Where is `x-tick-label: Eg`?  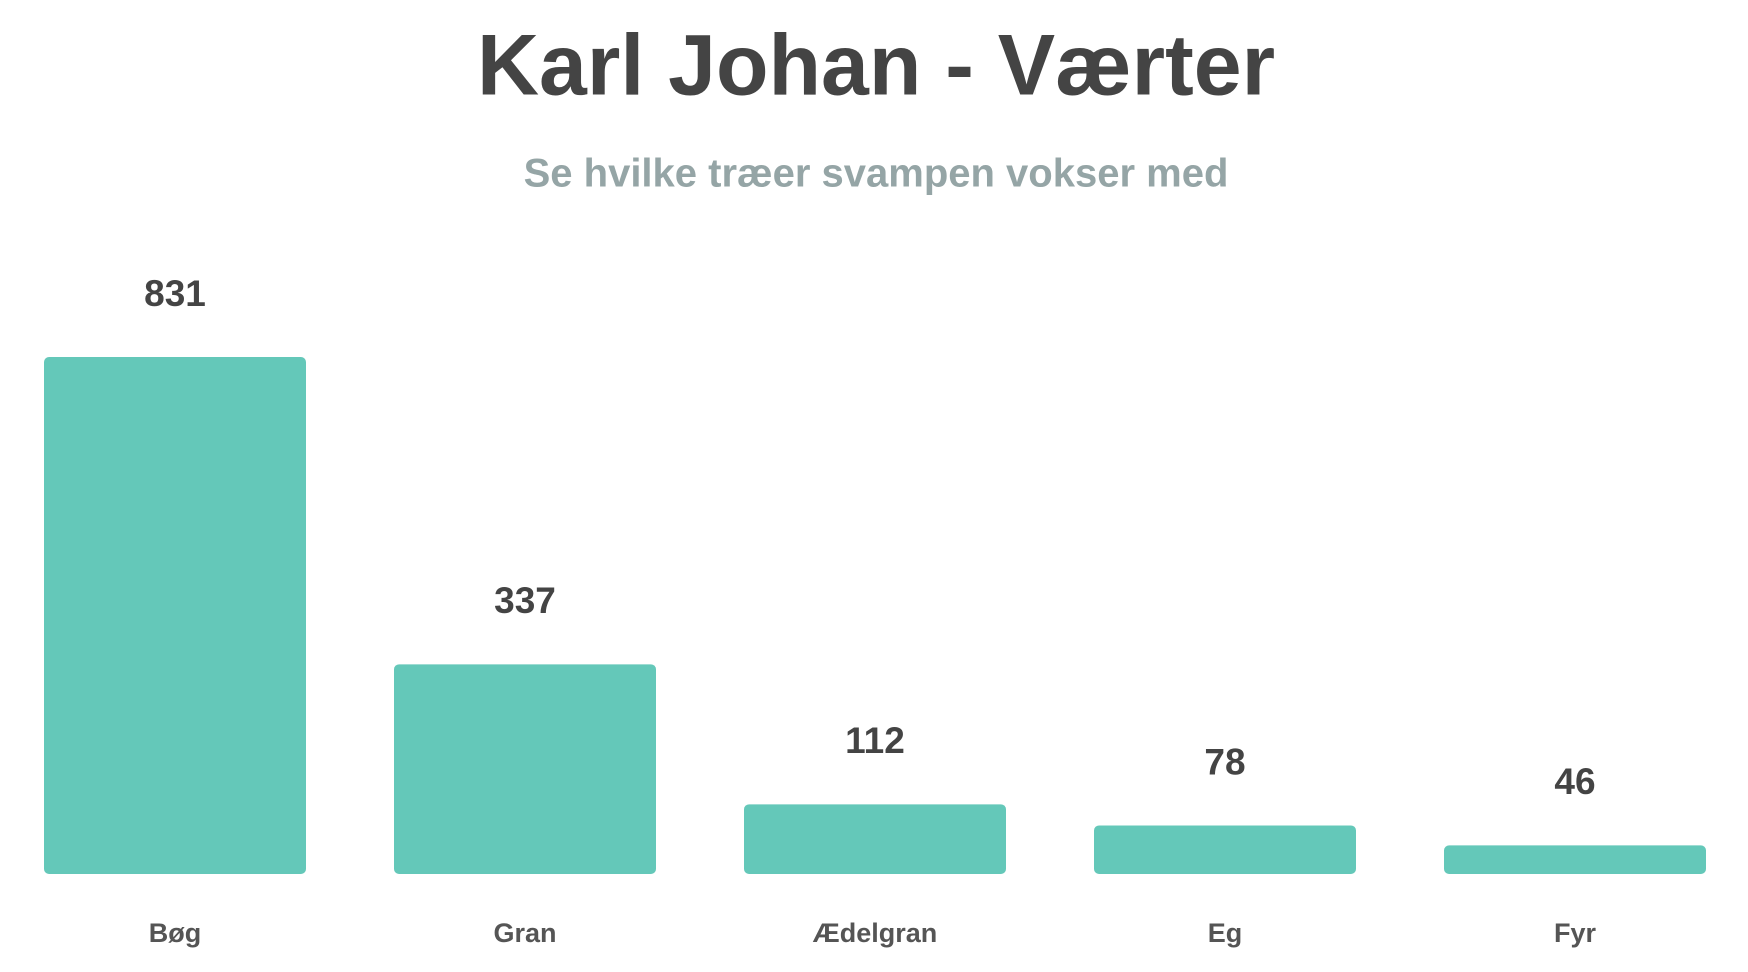
x-tick-label: Eg is located at coordinates (1225, 933).